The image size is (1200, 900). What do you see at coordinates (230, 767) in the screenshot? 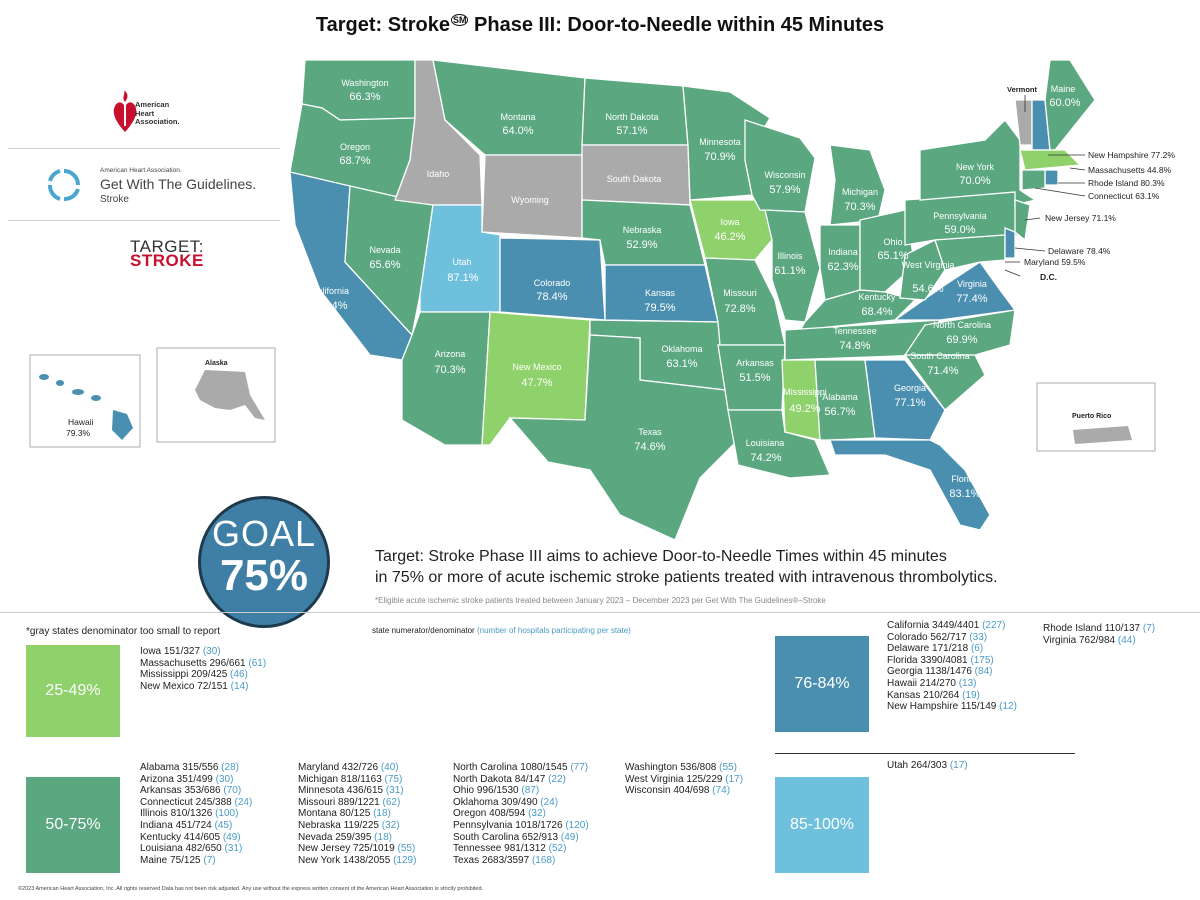
I see `legend-entry-hospitals: (28)` at bounding box center [230, 767].